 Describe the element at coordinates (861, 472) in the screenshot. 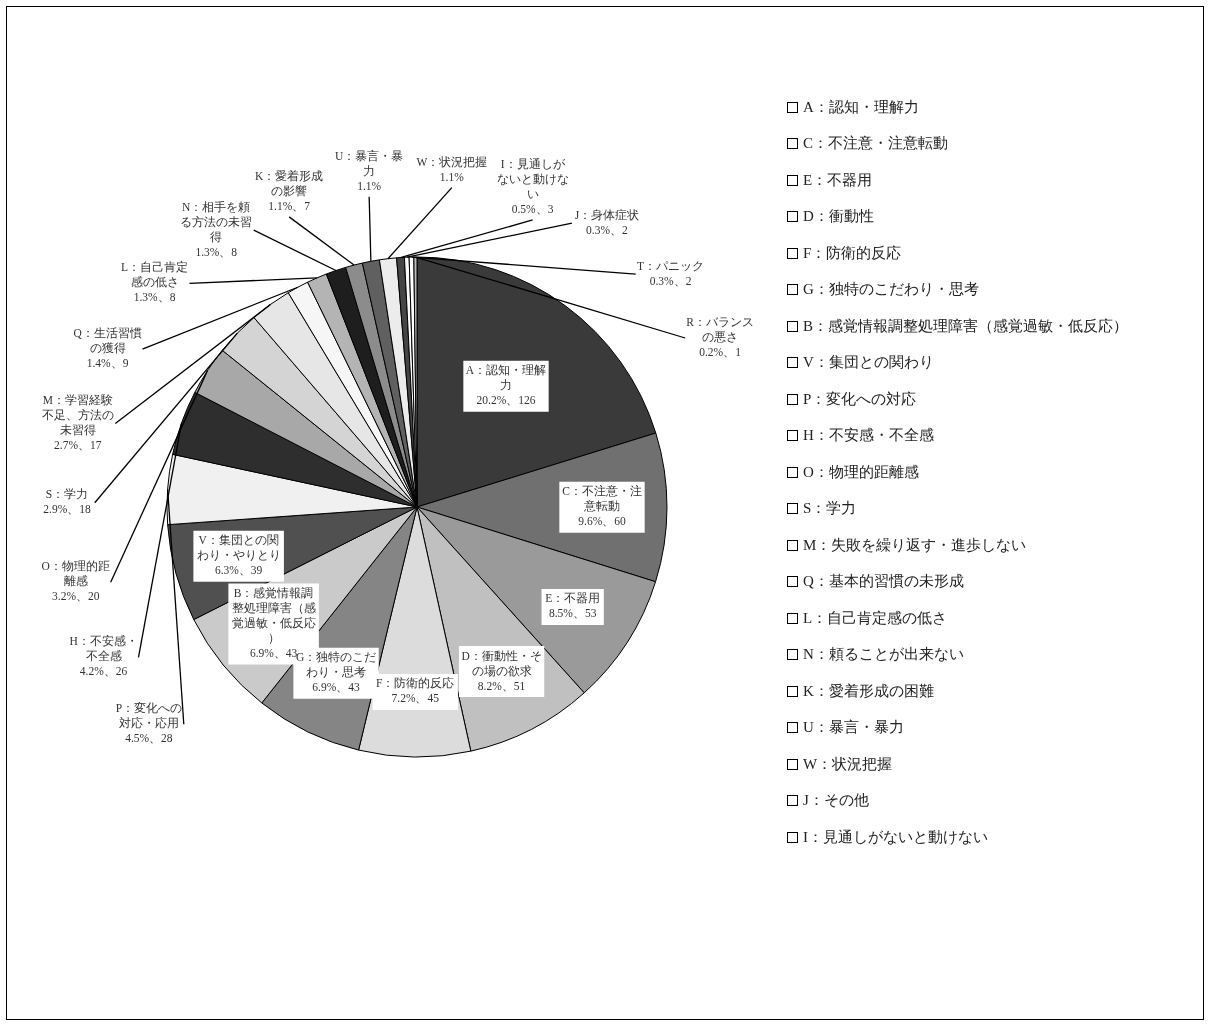

I see `text: O：物理的距離感` at that location.